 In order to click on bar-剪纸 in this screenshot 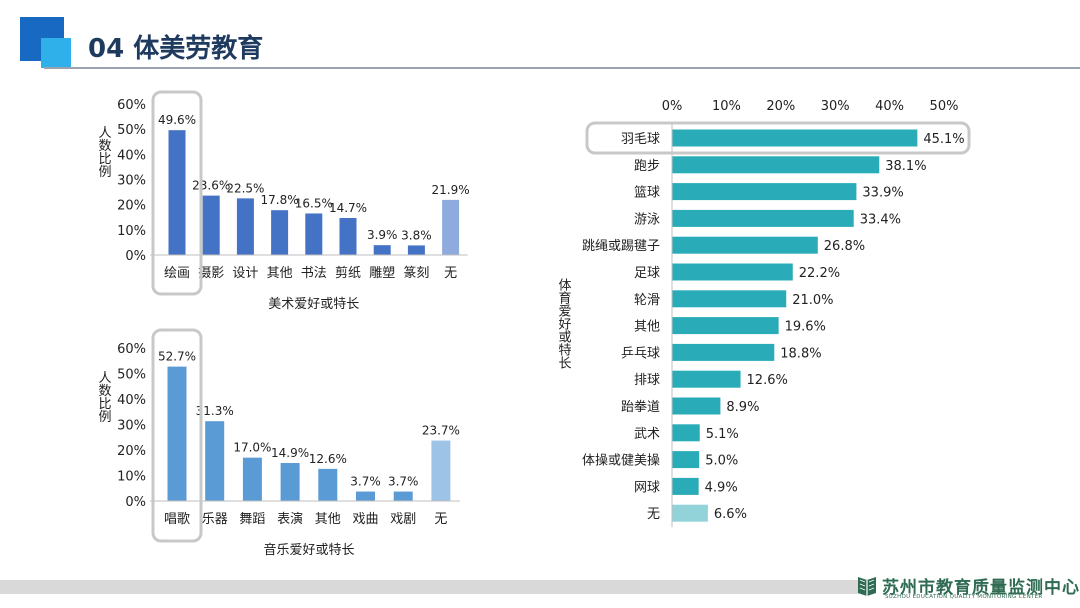, I will do `click(348, 236)`.